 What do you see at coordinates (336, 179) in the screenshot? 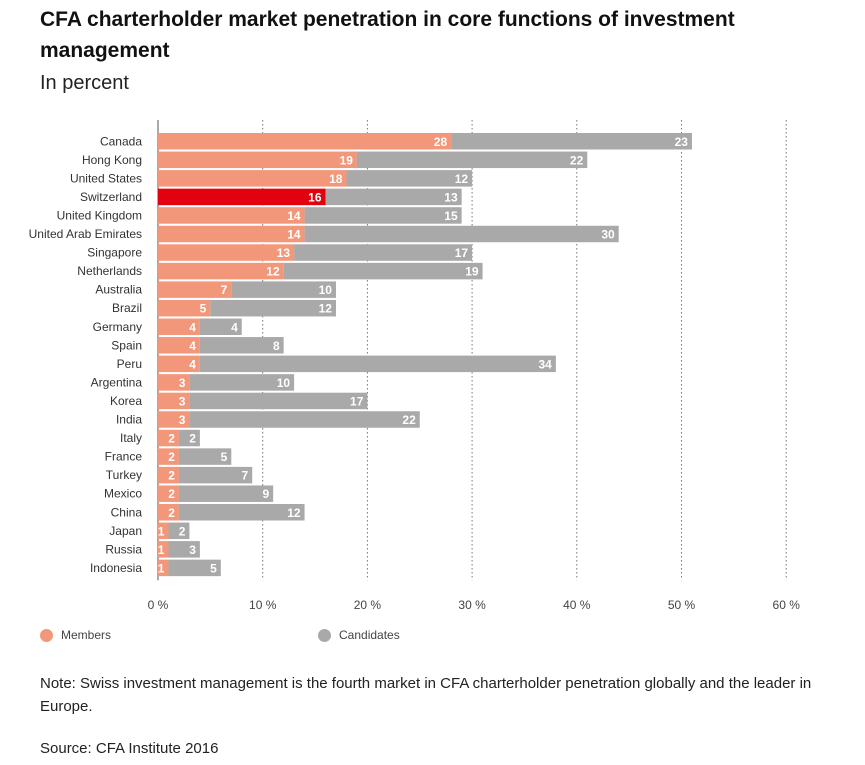
I see `data-label-members: 18` at bounding box center [336, 179].